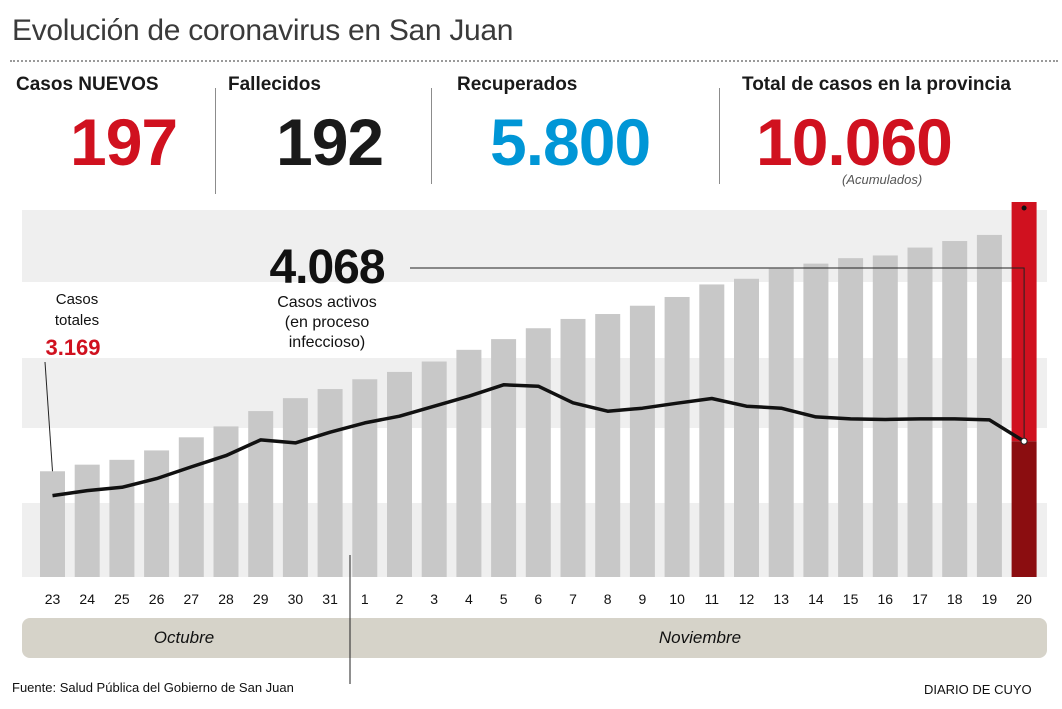 This screenshot has height=709, width=1062. I want to click on active-cases-point, so click(1024, 441).